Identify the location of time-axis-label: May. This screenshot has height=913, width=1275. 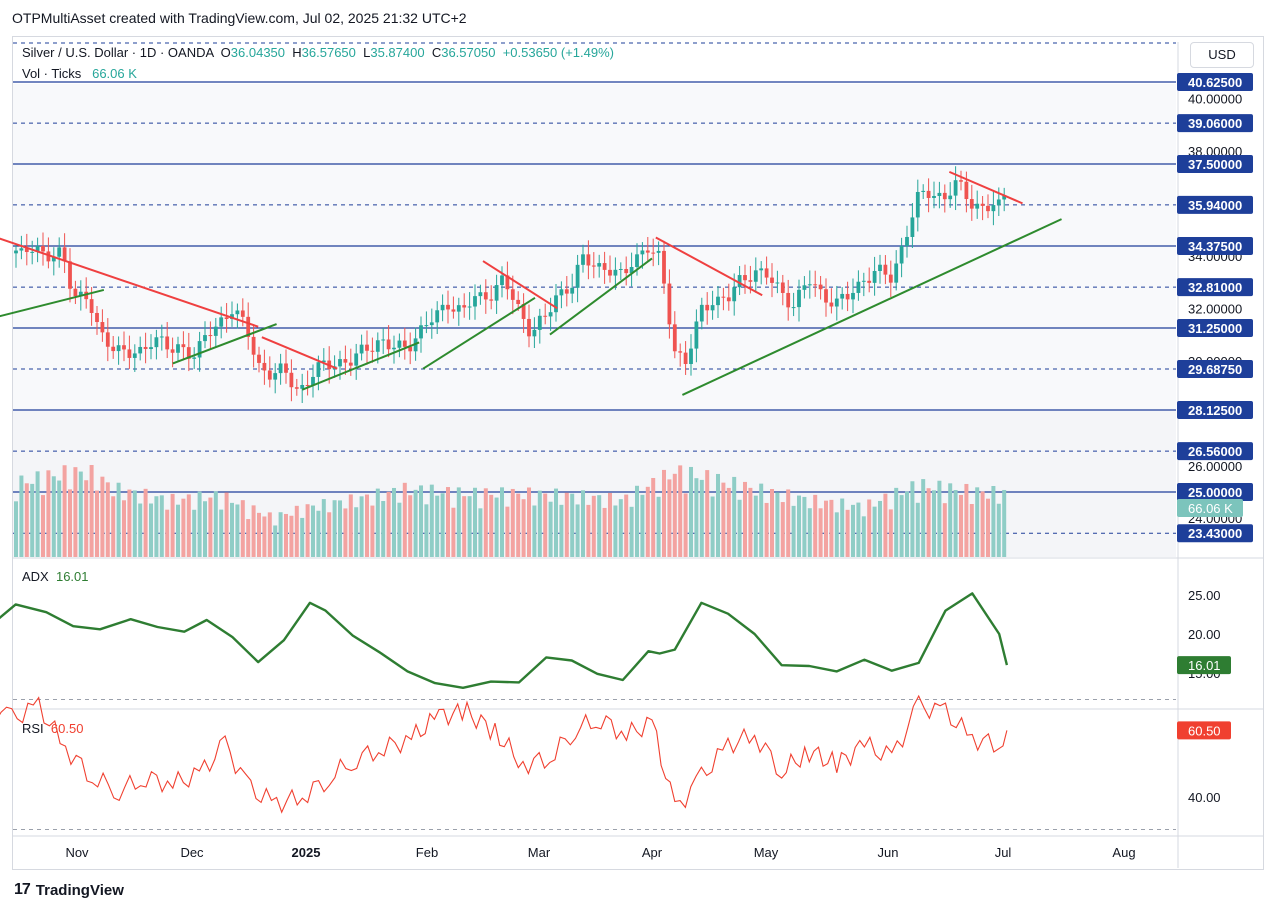
(766, 852).